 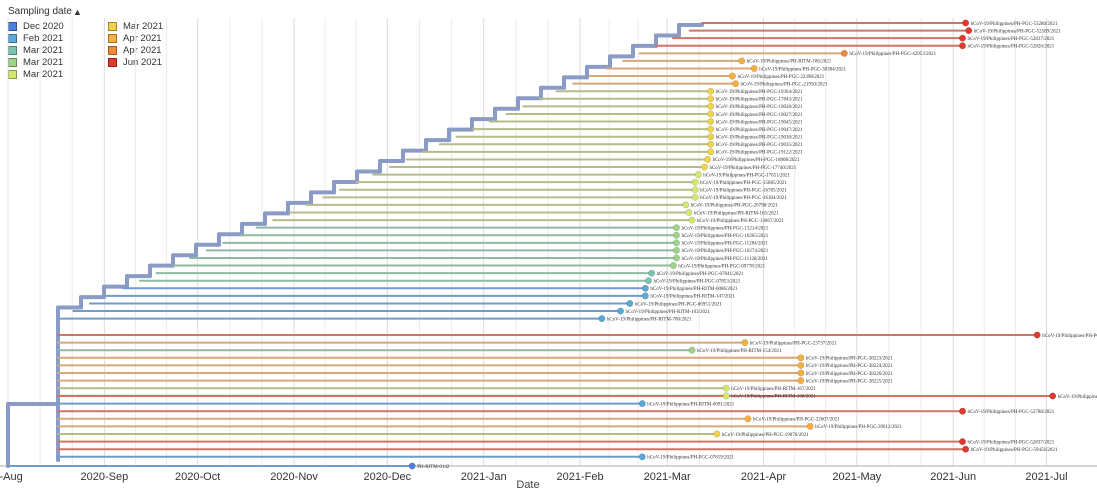 What do you see at coordinates (759, 115) in the screenshot?
I see `tip-label: hCoV-19/Philippines/PH-PGC-19027/2021` at bounding box center [759, 115].